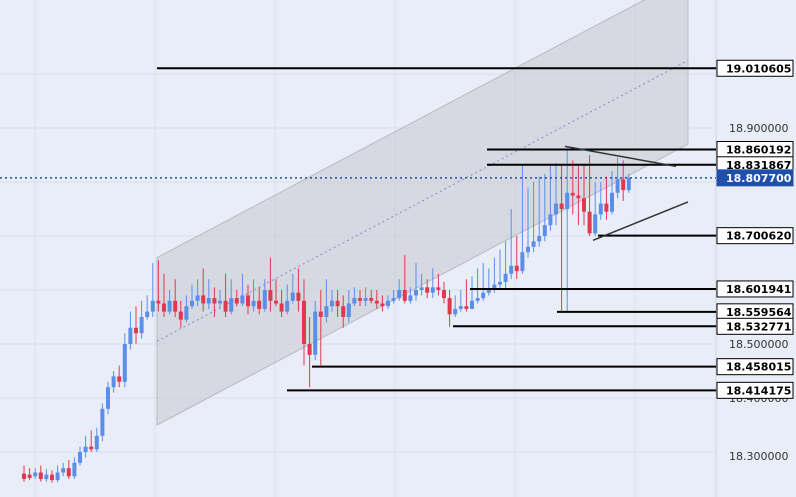 Image resolution: width=796 pixels, height=497 pixels. What do you see at coordinates (759, 178) in the screenshot?
I see `price-tag-label: 18.807700` at bounding box center [759, 178].